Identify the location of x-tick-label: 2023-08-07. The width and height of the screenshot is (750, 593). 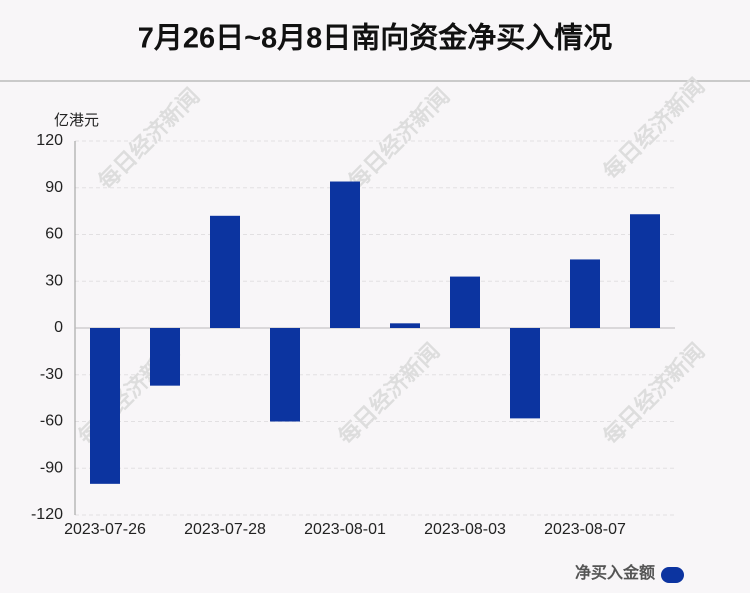
(585, 529).